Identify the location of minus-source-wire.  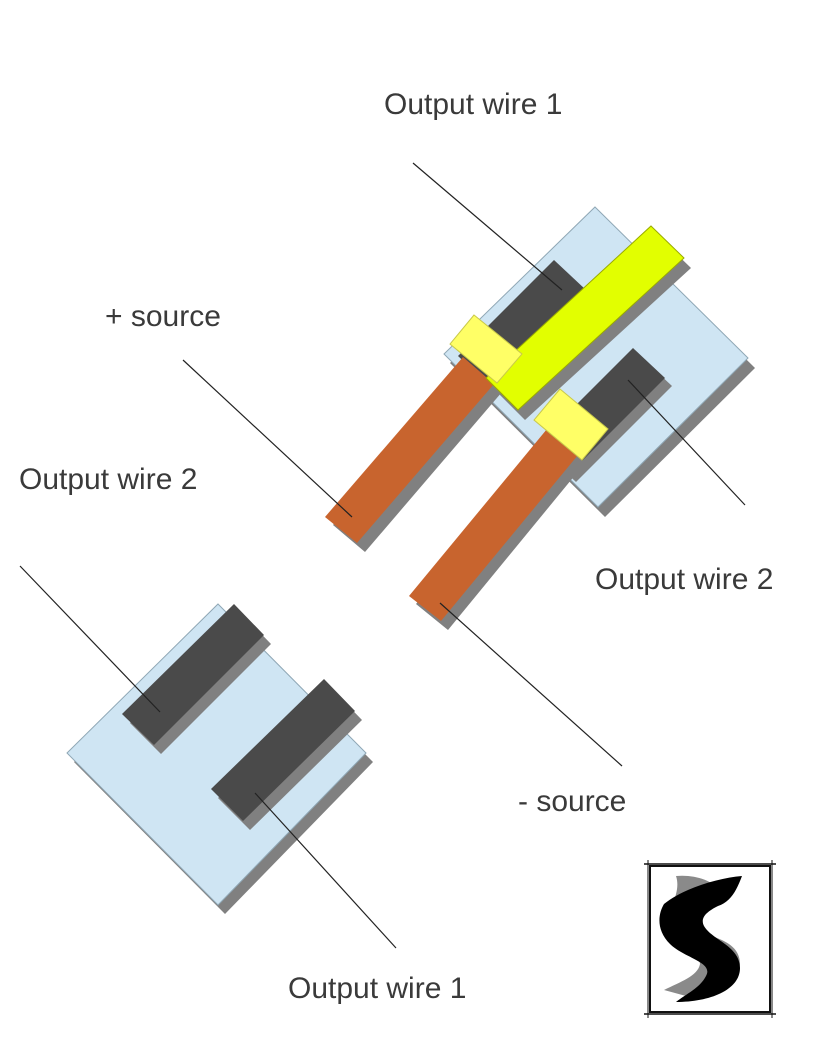
(493, 525).